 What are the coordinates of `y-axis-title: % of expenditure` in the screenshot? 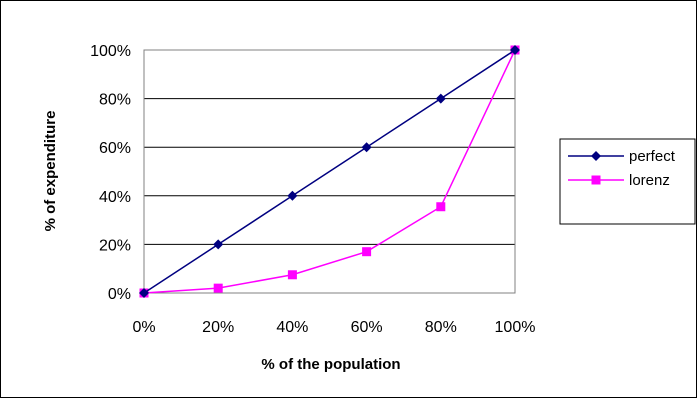 It's located at (50, 171).